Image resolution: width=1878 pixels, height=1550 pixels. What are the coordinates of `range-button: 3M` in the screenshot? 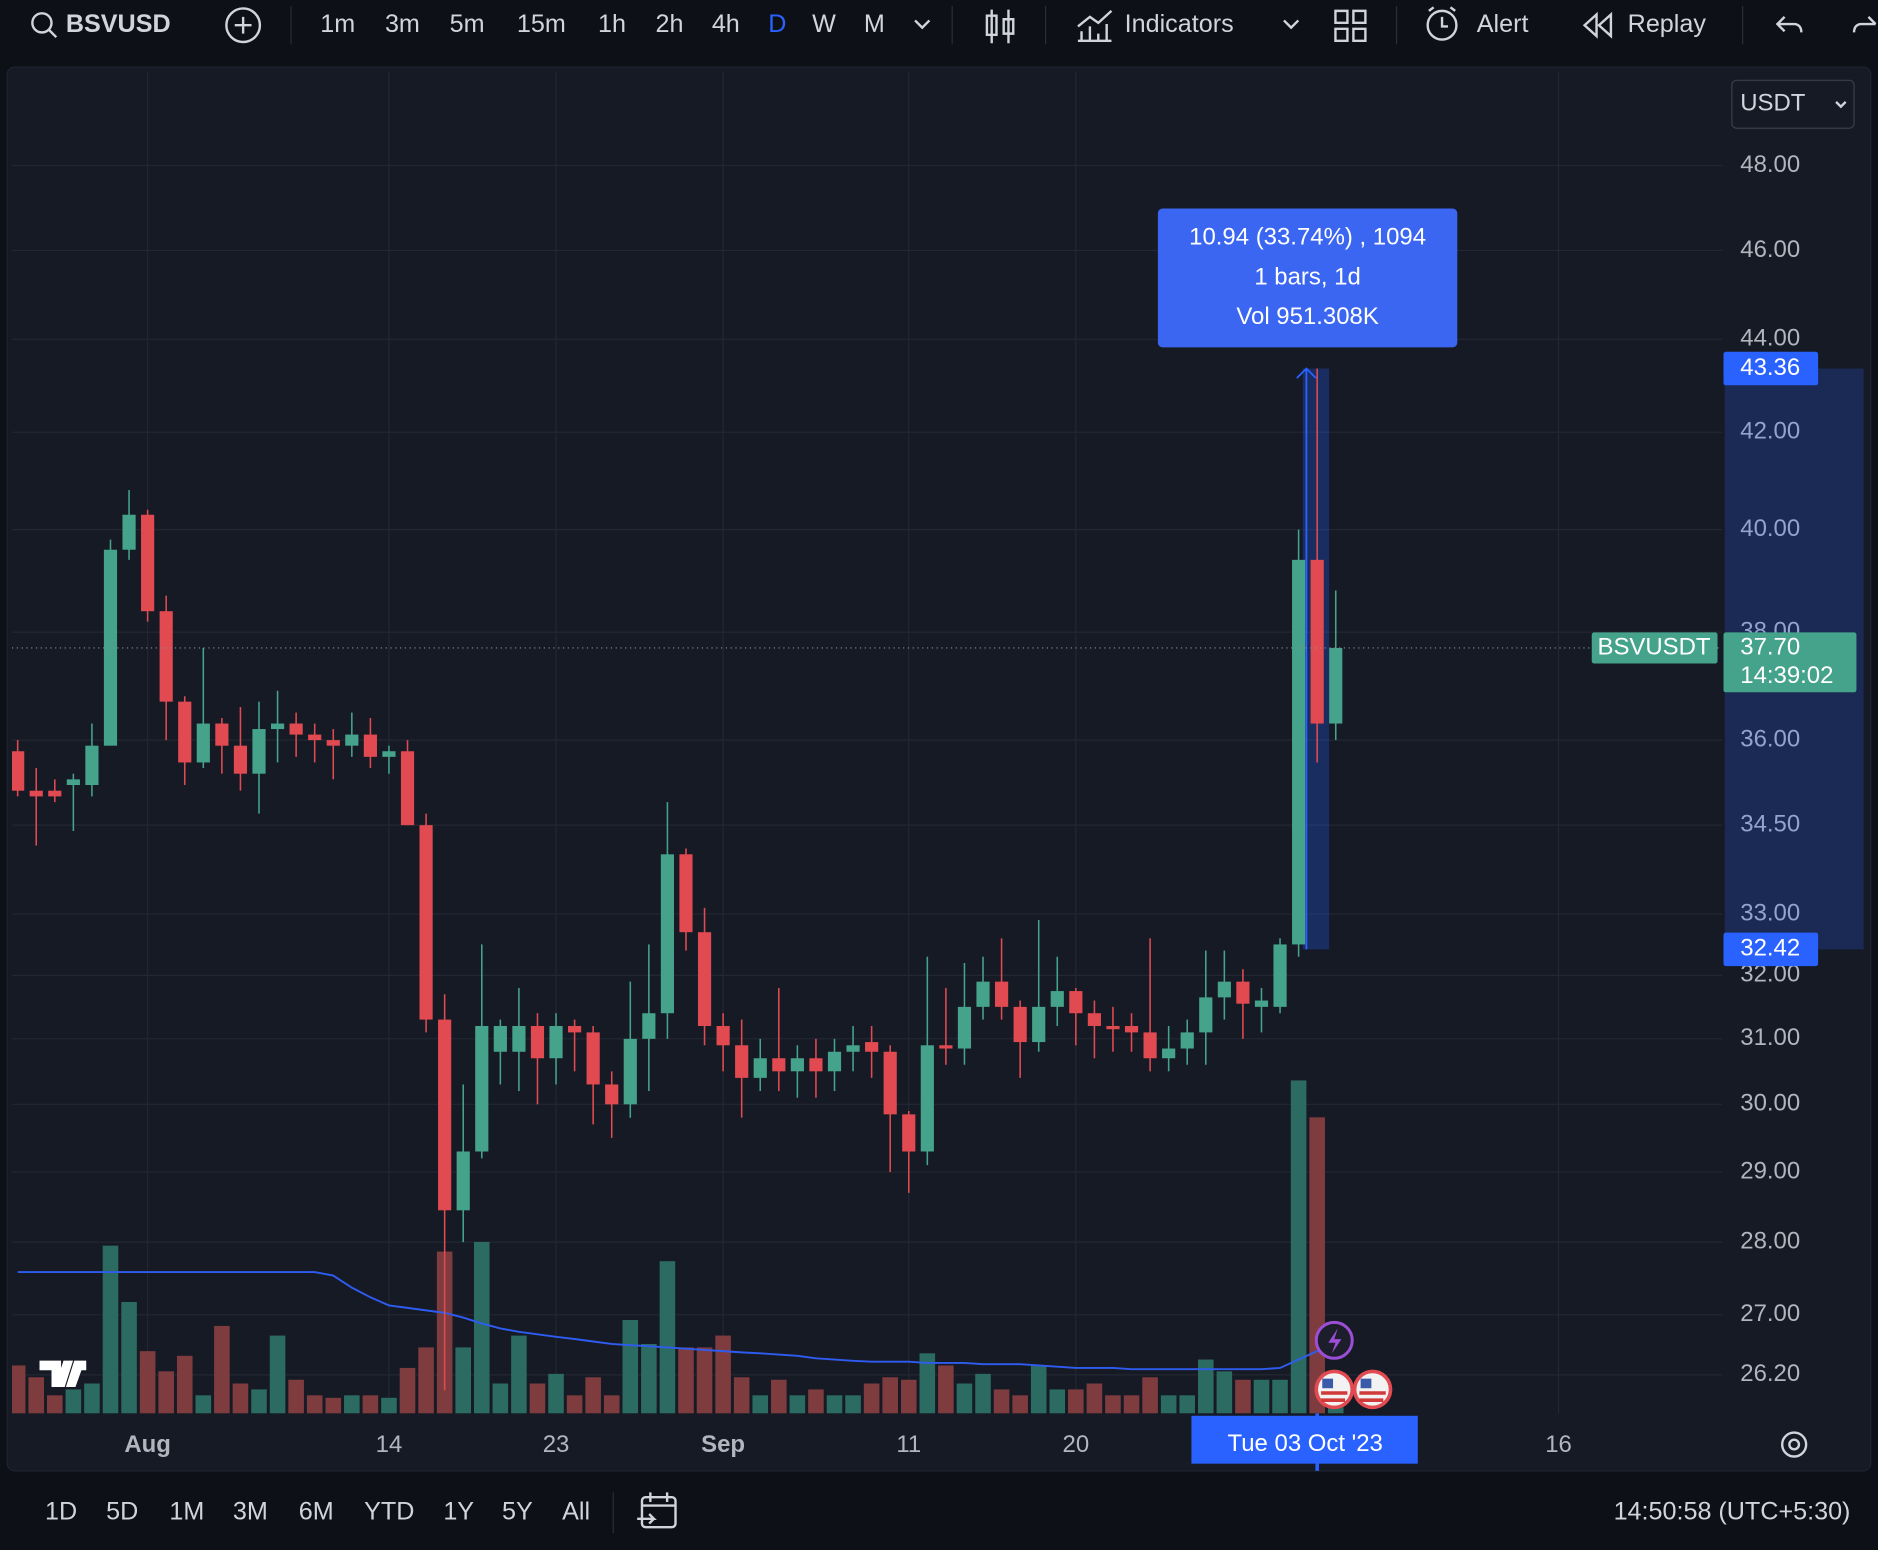 It's located at (250, 1511).